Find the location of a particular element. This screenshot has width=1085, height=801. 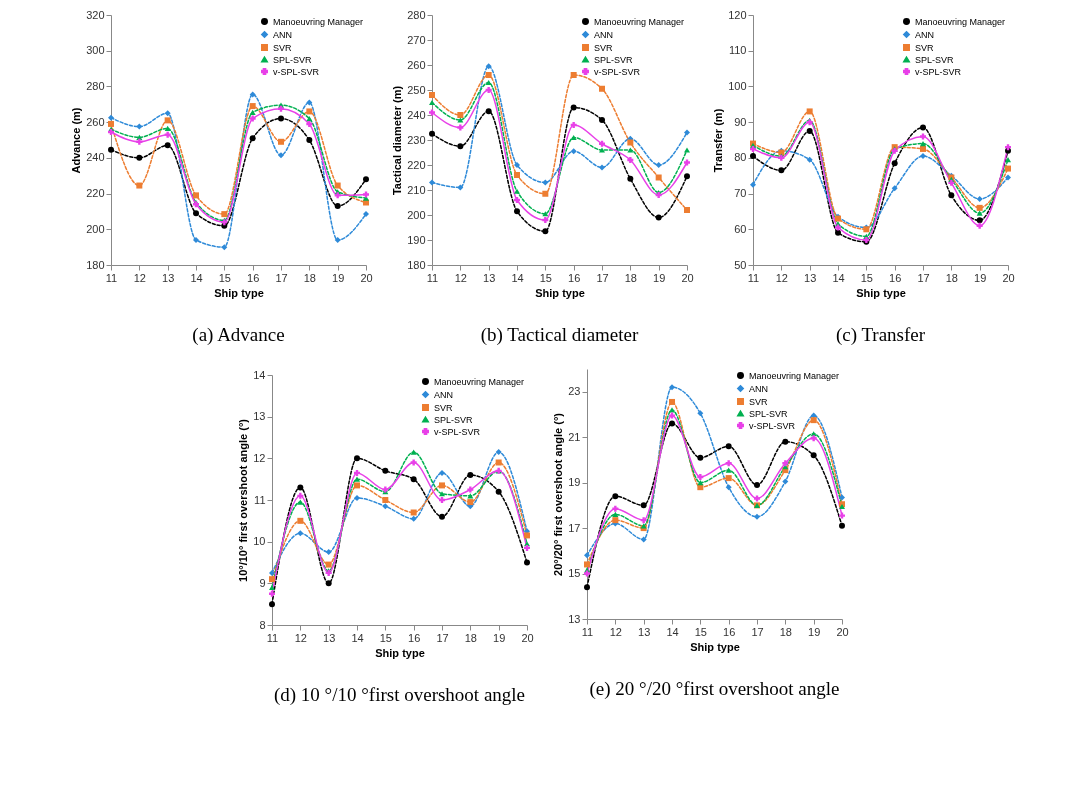

y-tick-label: 270 is located at coordinates (416, 39).